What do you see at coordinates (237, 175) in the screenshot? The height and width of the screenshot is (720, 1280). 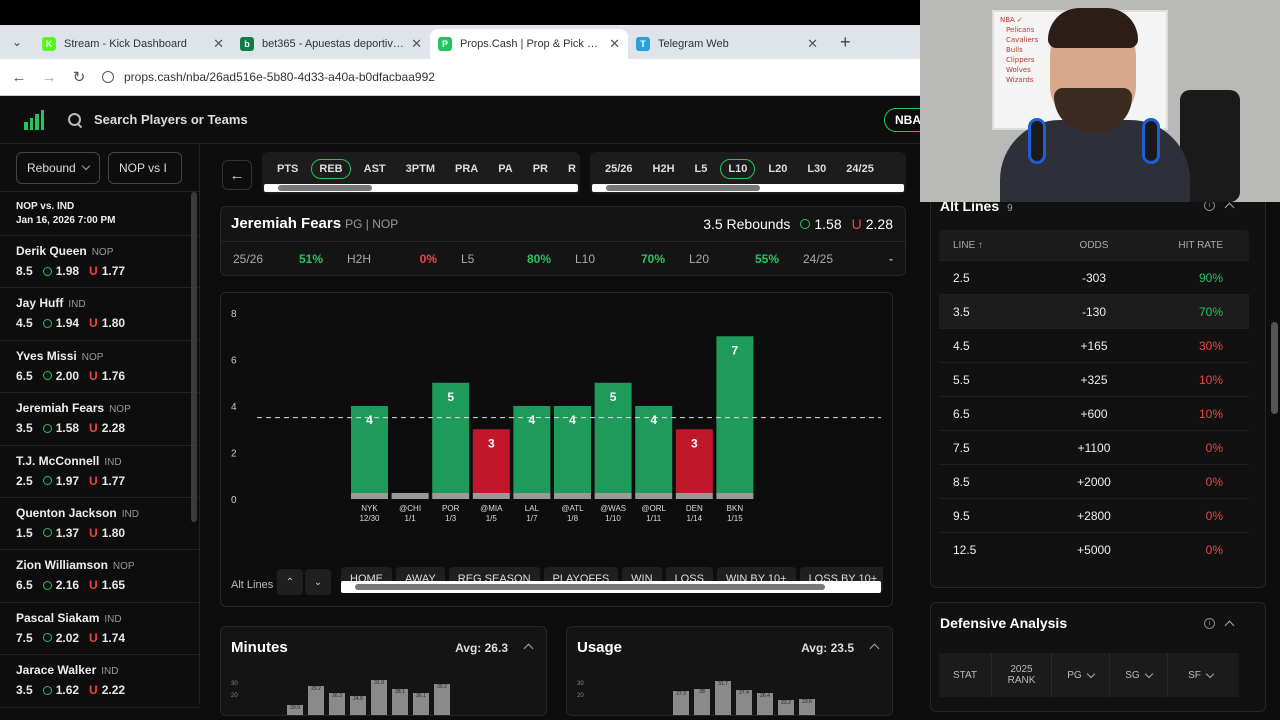 I see `back-button: ←` at bounding box center [237, 175].